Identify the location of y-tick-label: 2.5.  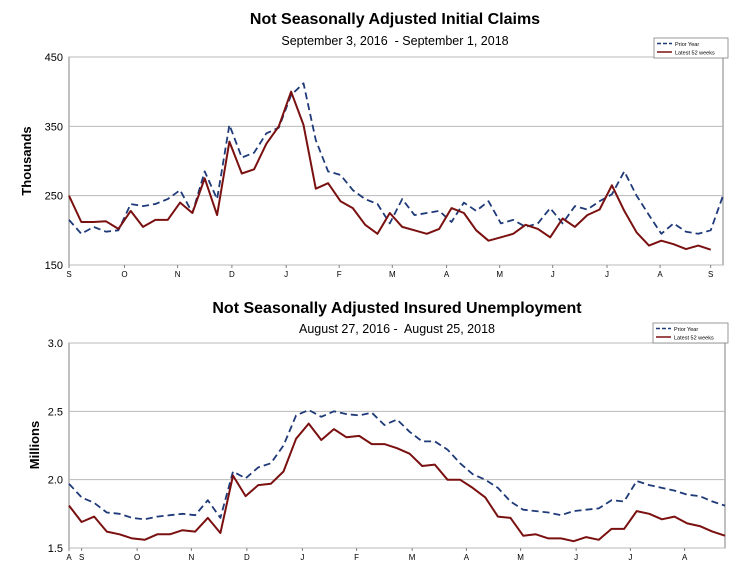
(55, 412).